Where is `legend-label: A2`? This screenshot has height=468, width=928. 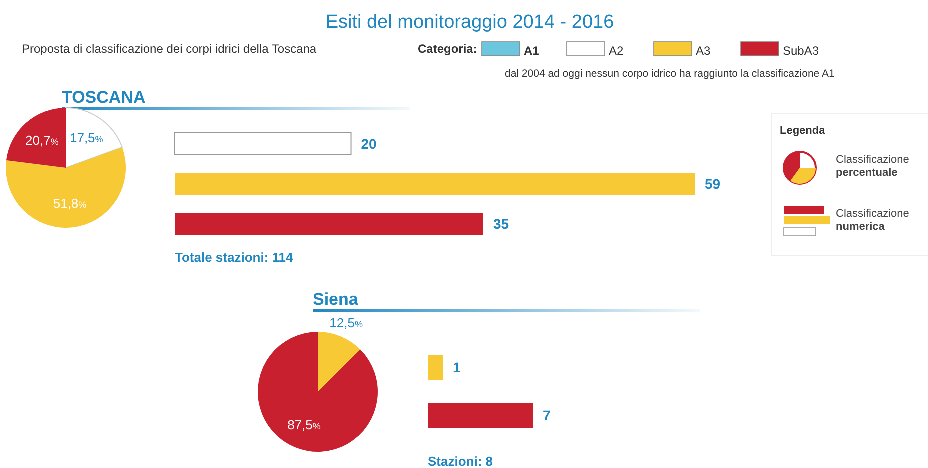 legend-label: A2 is located at coordinates (616, 51).